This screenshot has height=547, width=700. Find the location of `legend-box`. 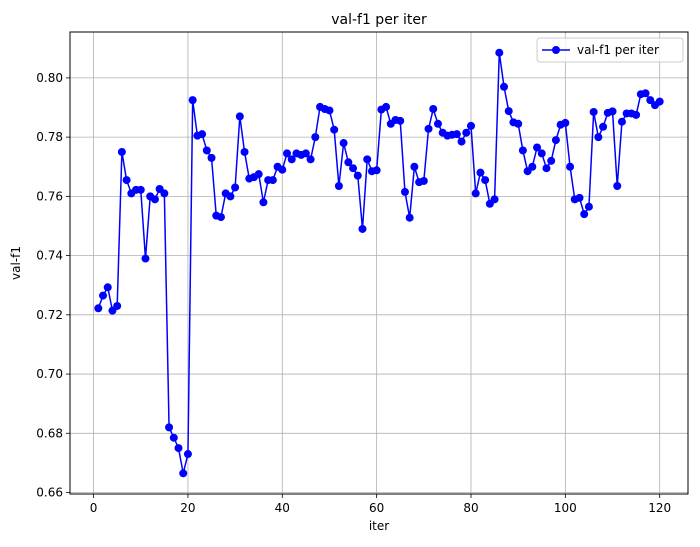

legend-box is located at coordinates (610, 50).